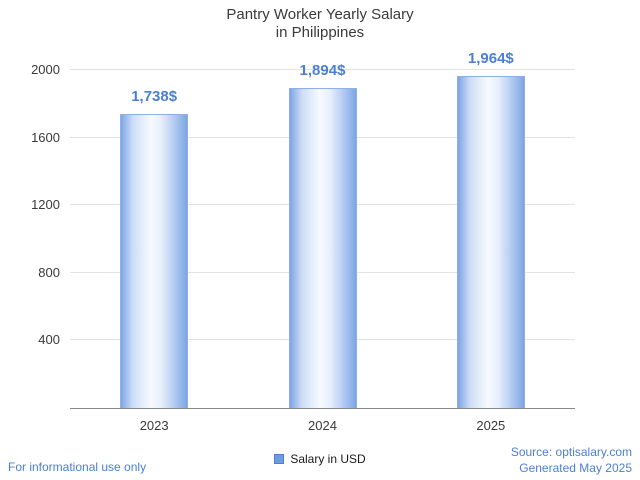 This screenshot has width=640, height=480. What do you see at coordinates (328, 459) in the screenshot?
I see `legend-label: Salary in USD` at bounding box center [328, 459].